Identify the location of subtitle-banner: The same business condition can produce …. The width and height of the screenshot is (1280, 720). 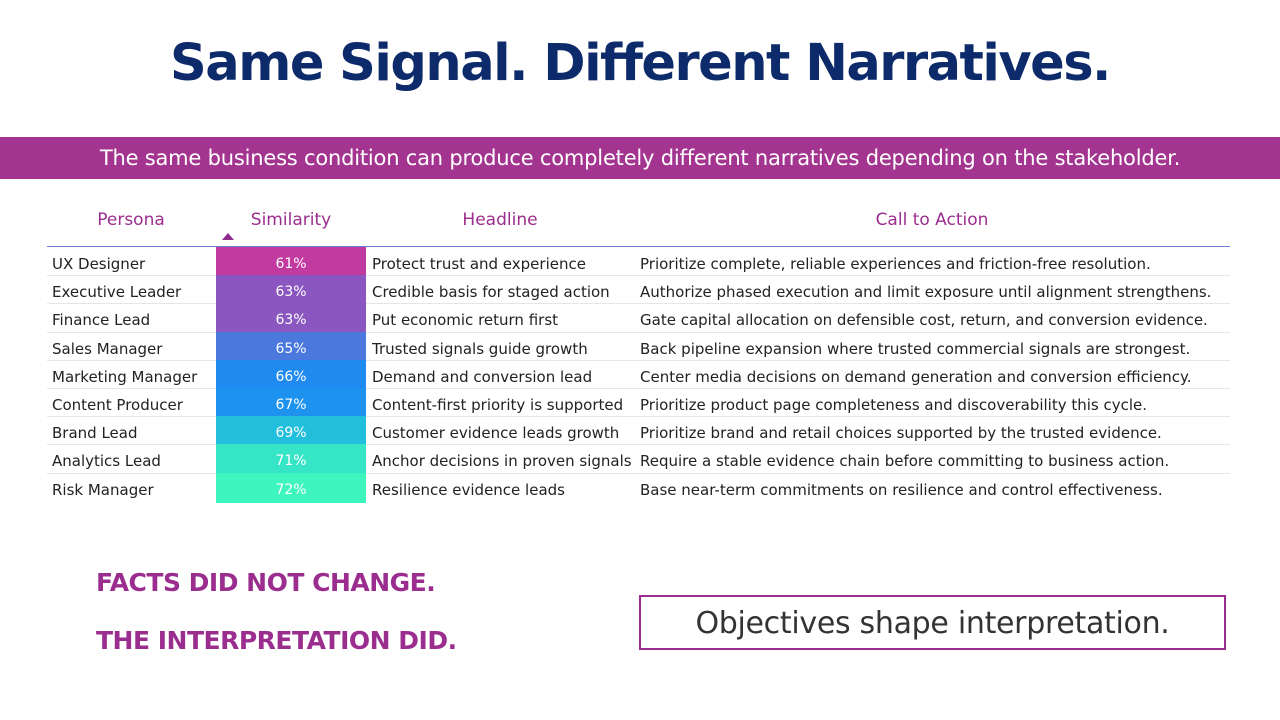
(640, 158).